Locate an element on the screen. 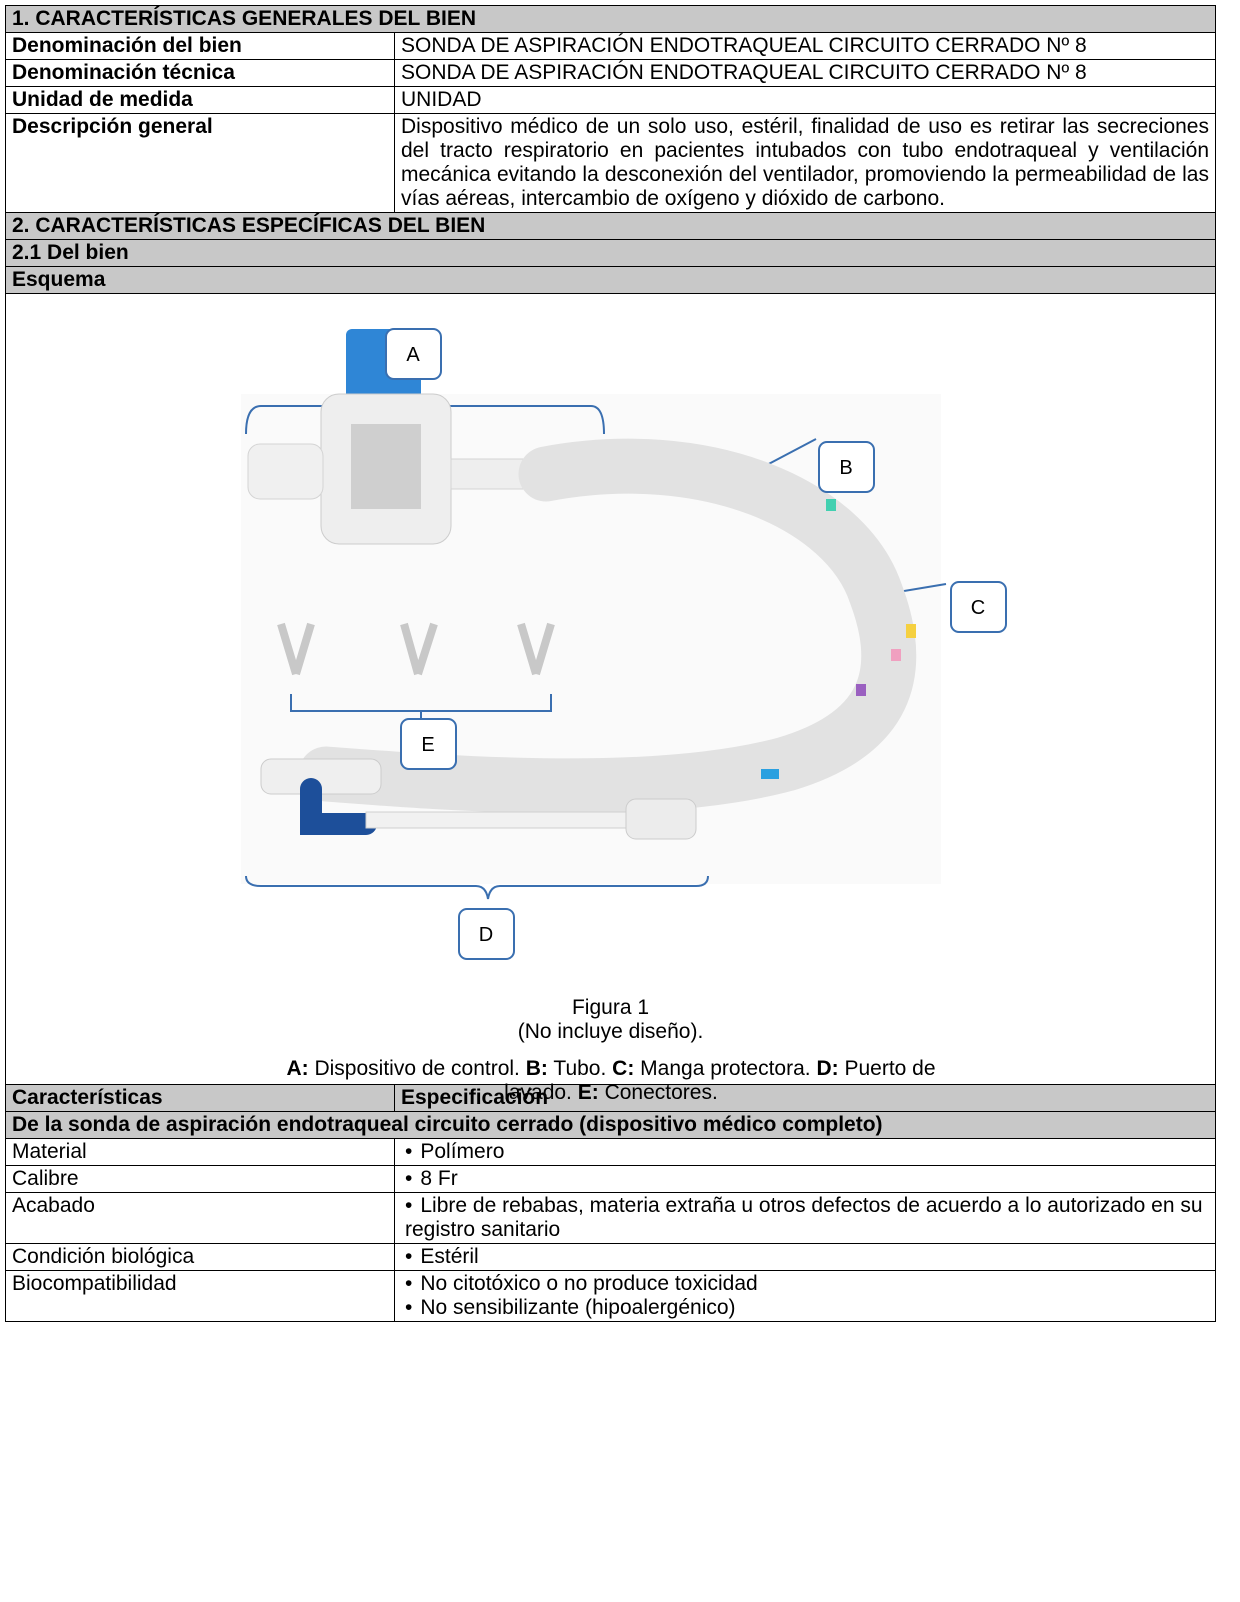  legend-text: Dispositivo de control. is located at coordinates (417, 1068).